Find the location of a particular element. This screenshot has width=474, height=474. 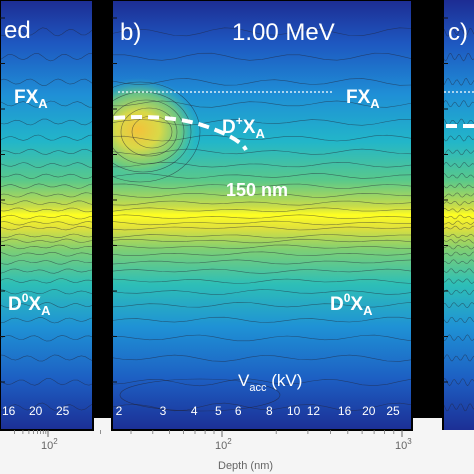

vacc-tick-label: 8 is located at coordinates (269, 411).